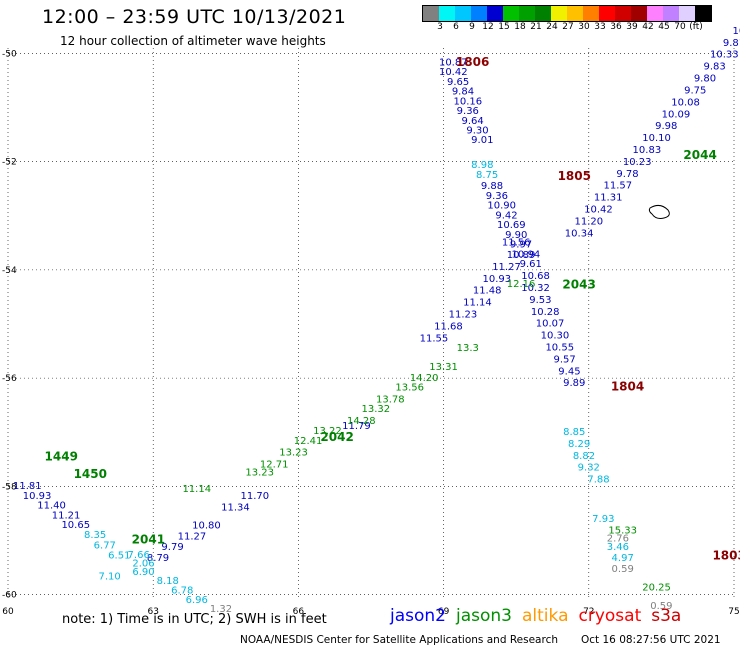 This screenshot has width=740, height=650. Describe the element at coordinates (158, 558) in the screenshot. I see `swh-value-label: 8.79` at that location.